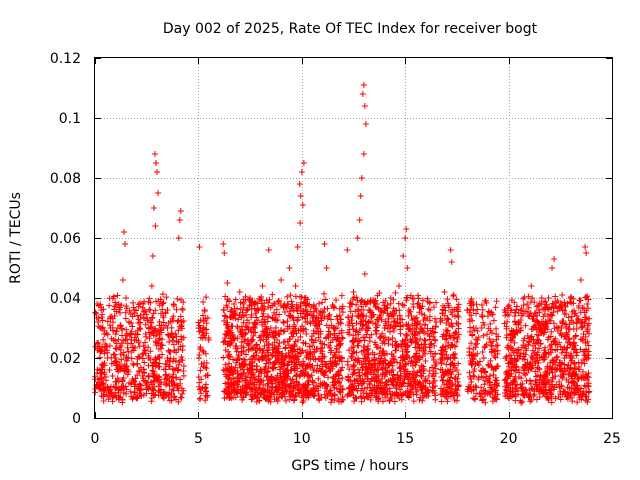  What do you see at coordinates (65, 239) in the screenshot?
I see `y-tick-label: 0.06` at bounding box center [65, 239].